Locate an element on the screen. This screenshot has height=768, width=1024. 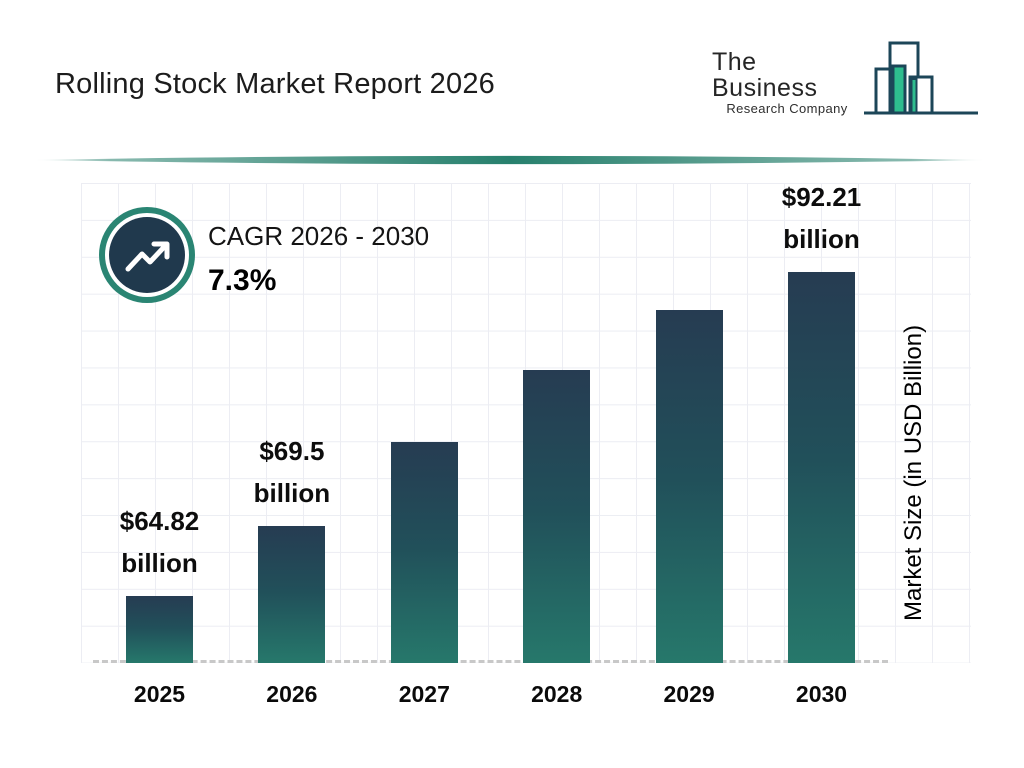
trending-up-icon is located at coordinates (147, 255).